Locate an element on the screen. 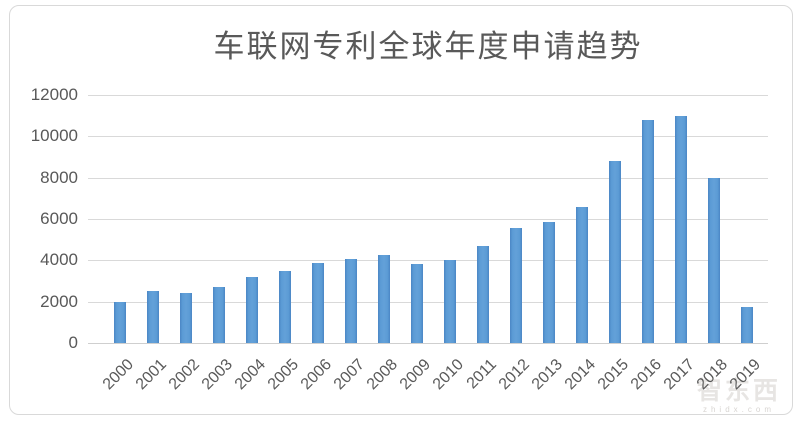 This screenshot has width=800, height=422. bar-2012 is located at coordinates (515, 285).